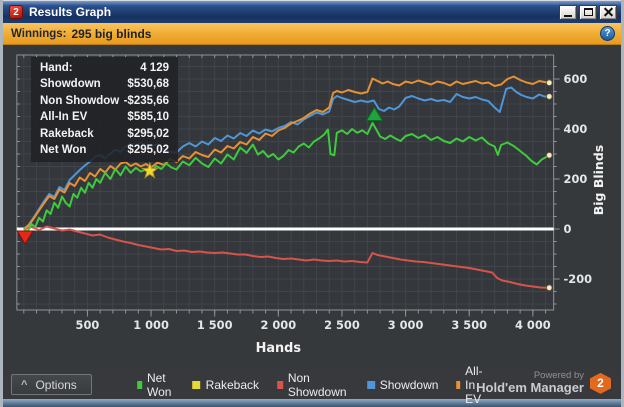  I want to click on svg-text: 400, so click(576, 129).